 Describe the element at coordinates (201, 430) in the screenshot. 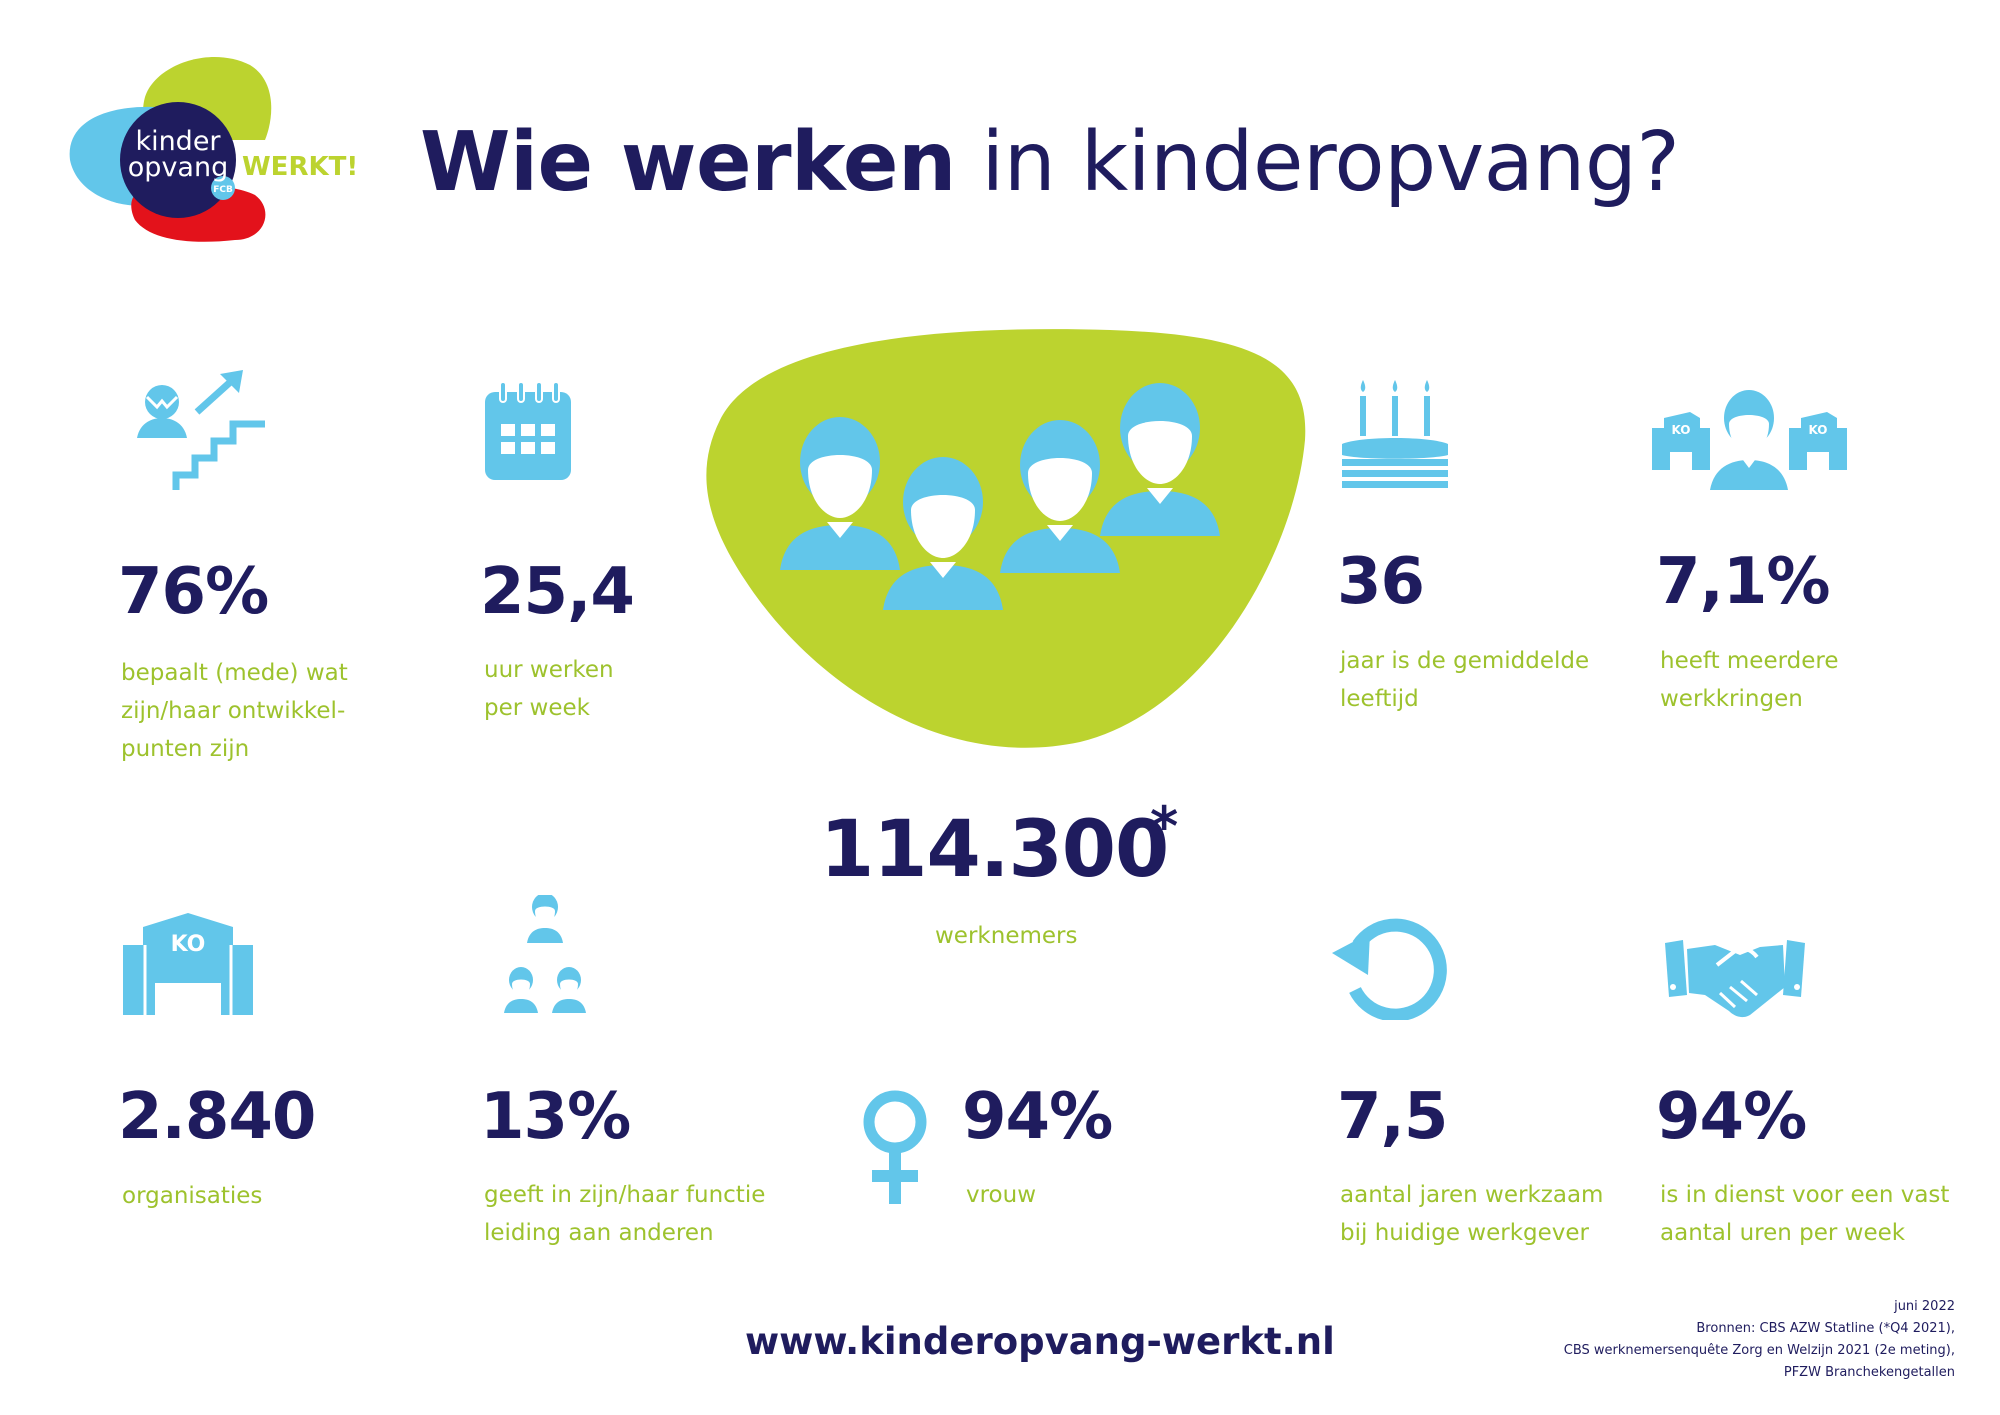

I see `stairs-growth-icon` at that location.